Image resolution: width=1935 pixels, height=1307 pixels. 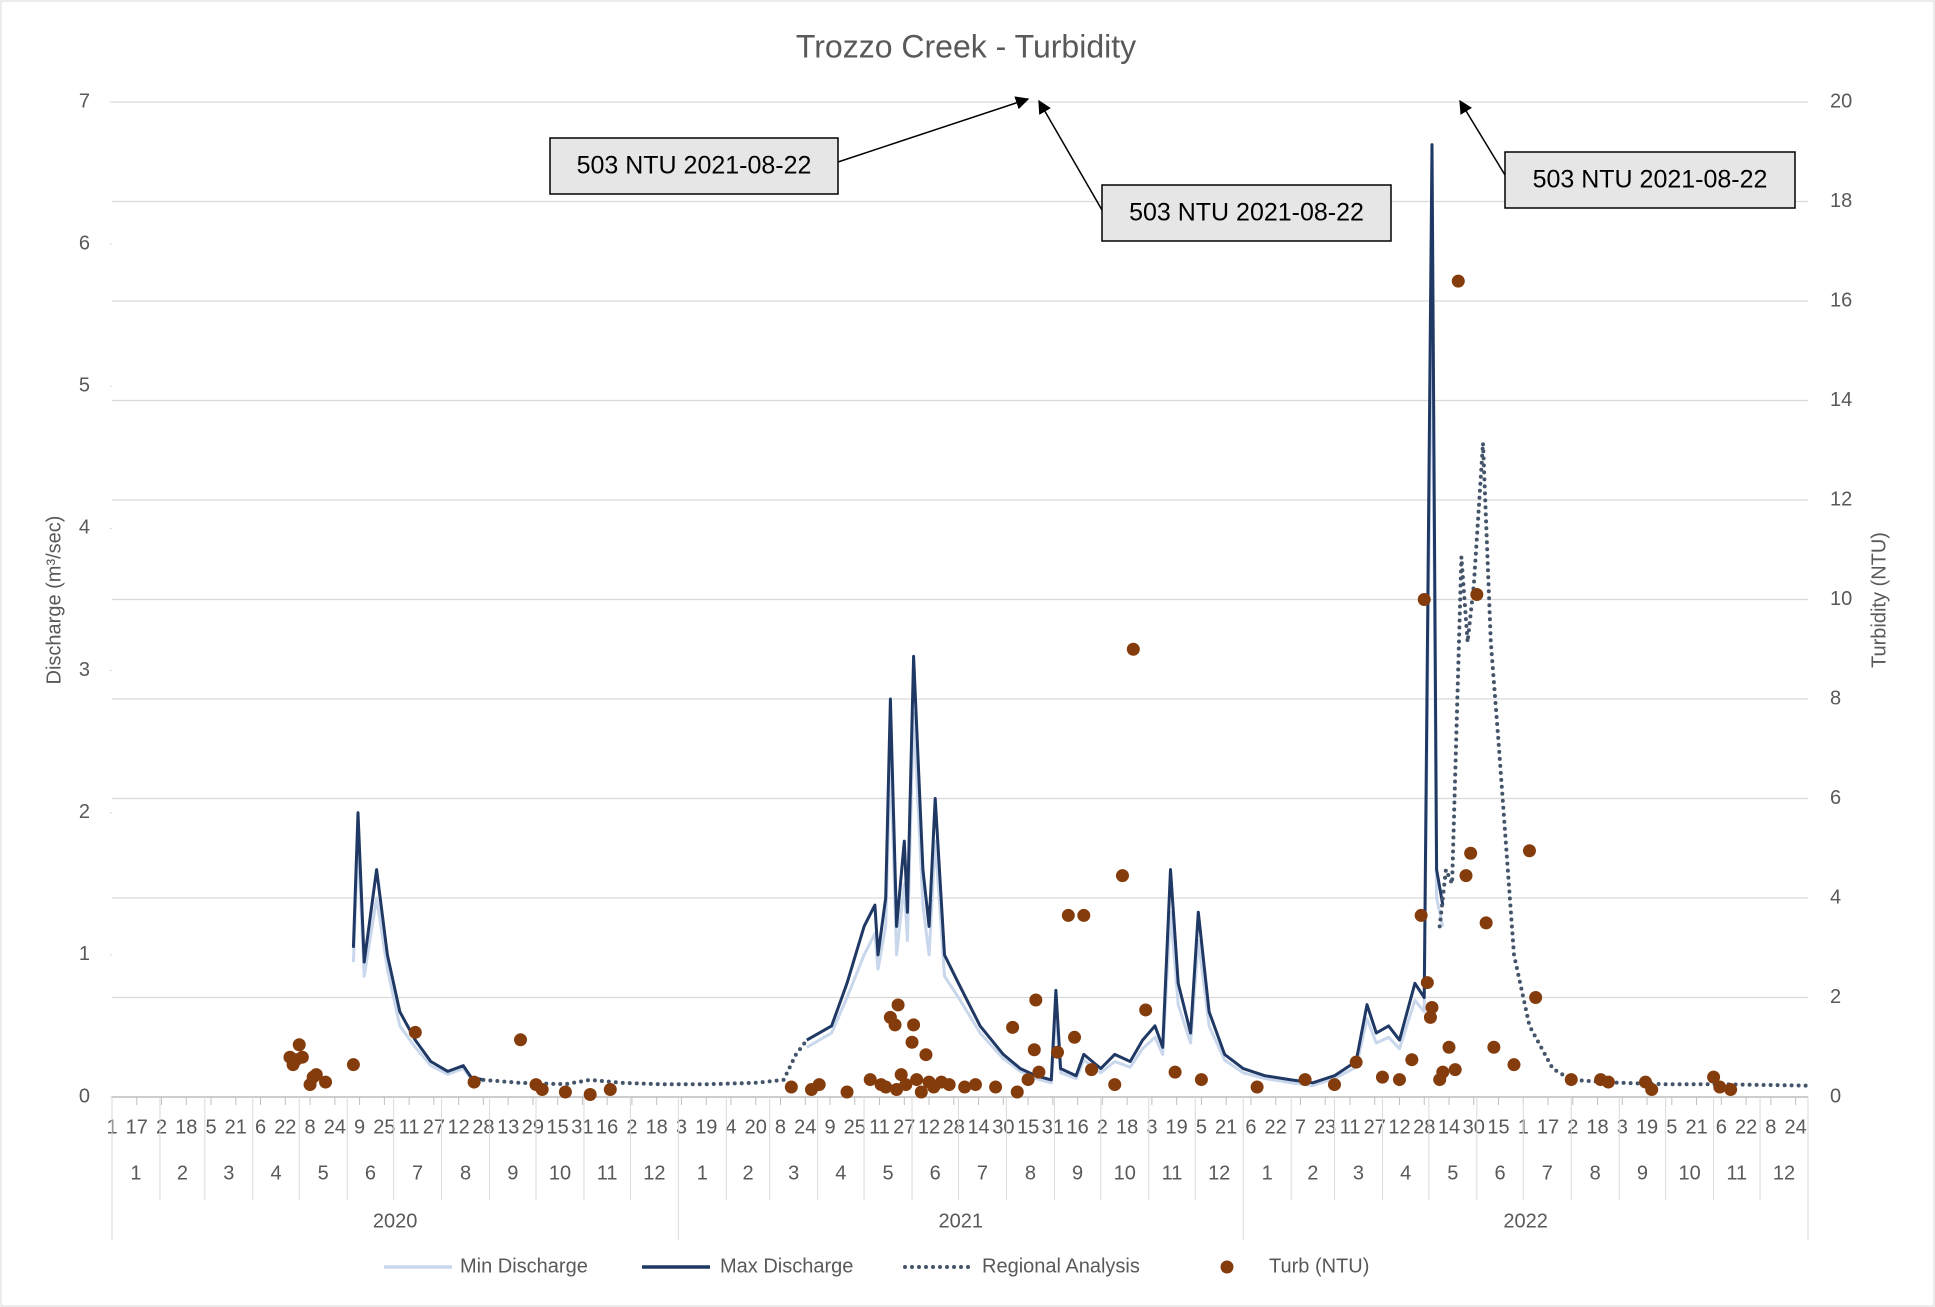 What do you see at coordinates (1841, 101) in the screenshot?
I see `y2-tick-label: 20` at bounding box center [1841, 101].